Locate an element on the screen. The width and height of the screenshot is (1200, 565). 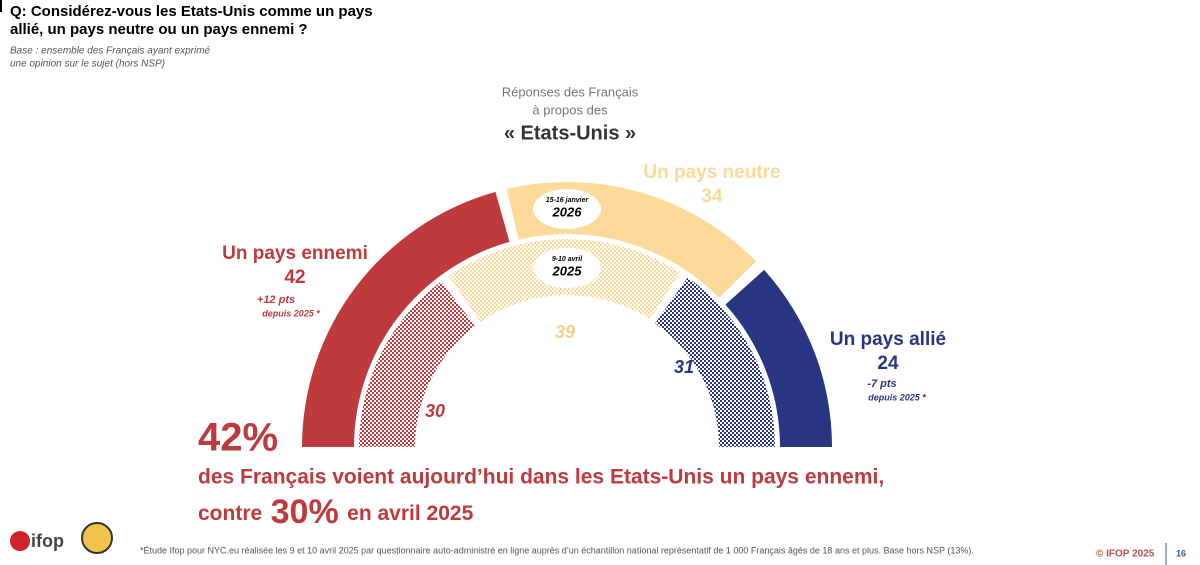
change-note: -7 pts is located at coordinates (881, 384).